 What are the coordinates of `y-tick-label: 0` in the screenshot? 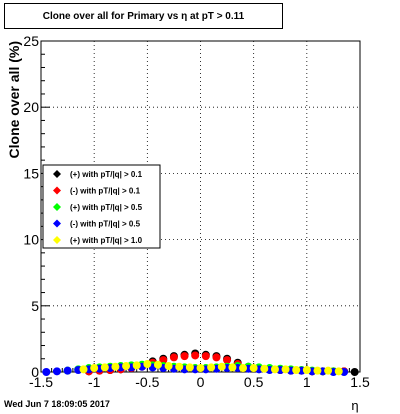 It's located at (35, 372).